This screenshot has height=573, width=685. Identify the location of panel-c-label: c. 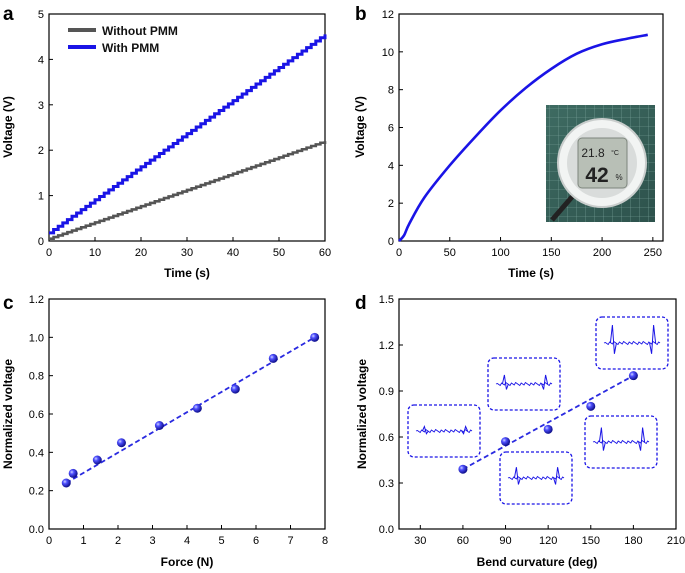
(8, 303).